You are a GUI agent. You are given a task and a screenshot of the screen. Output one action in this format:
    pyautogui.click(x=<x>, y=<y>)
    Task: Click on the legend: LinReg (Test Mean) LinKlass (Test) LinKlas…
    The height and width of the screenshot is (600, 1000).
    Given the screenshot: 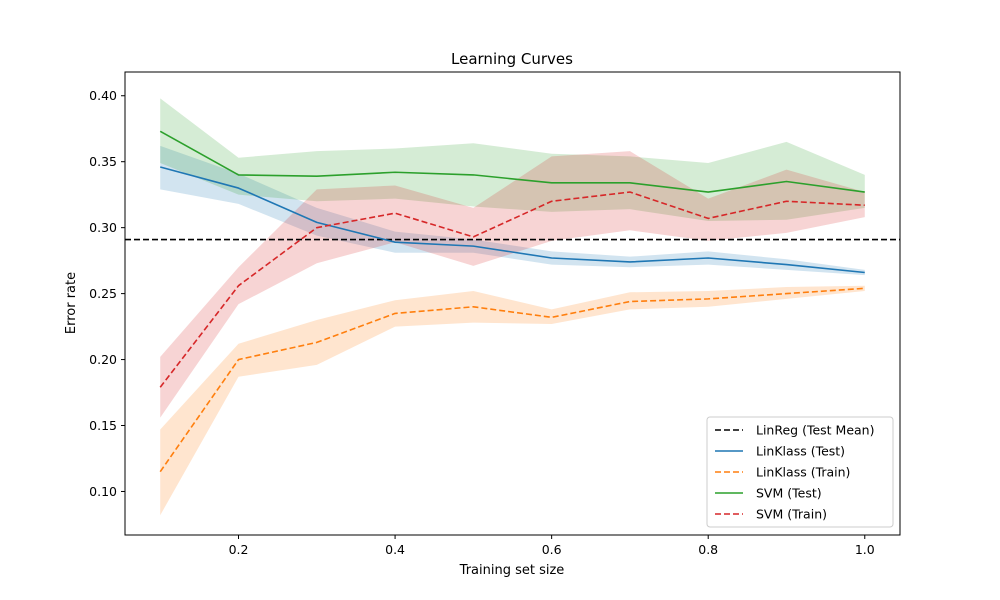 What is the action you would take?
    pyautogui.click(x=800, y=472)
    